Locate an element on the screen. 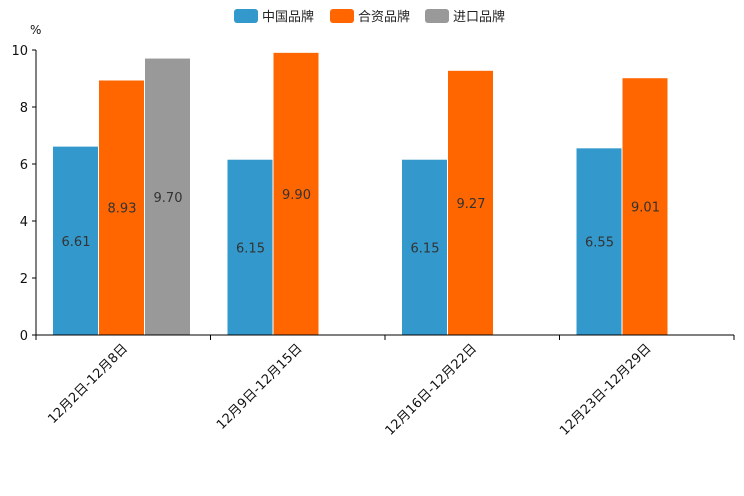 The width and height of the screenshot is (744, 496). legend-item-3: 进口品牌 is located at coordinates (465, 17).